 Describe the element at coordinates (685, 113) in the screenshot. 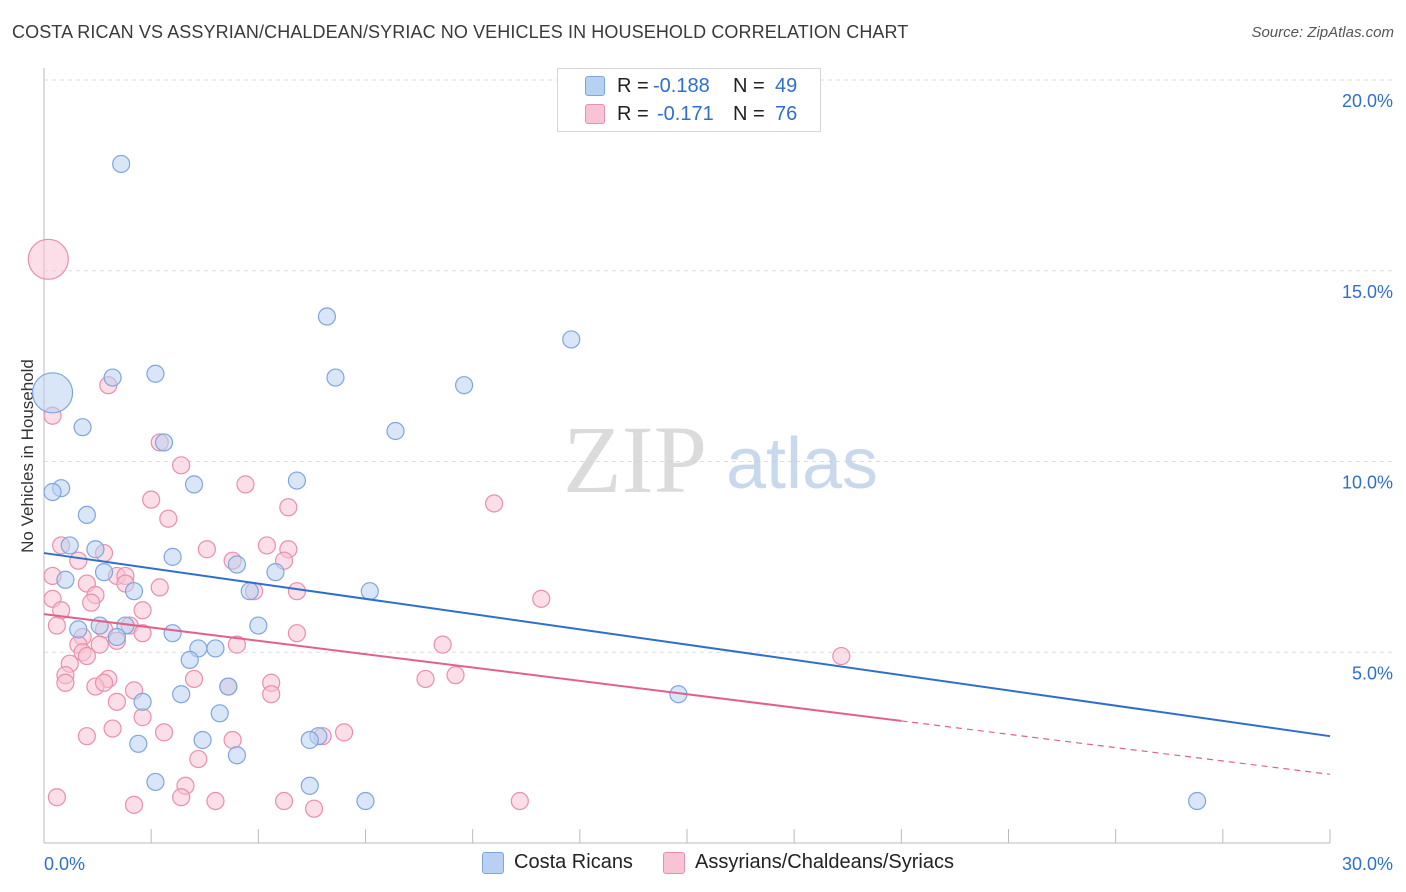

I see `r-value: -0.171` at that location.